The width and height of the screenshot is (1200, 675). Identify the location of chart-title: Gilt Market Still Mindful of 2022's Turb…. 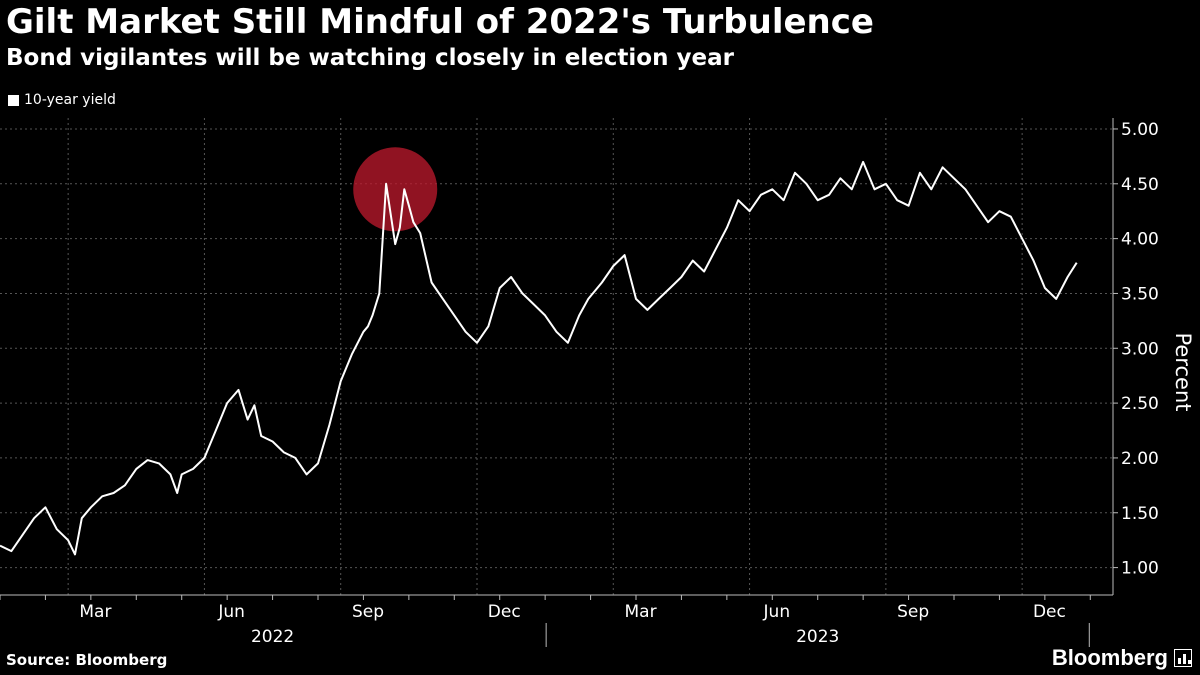
(440, 22).